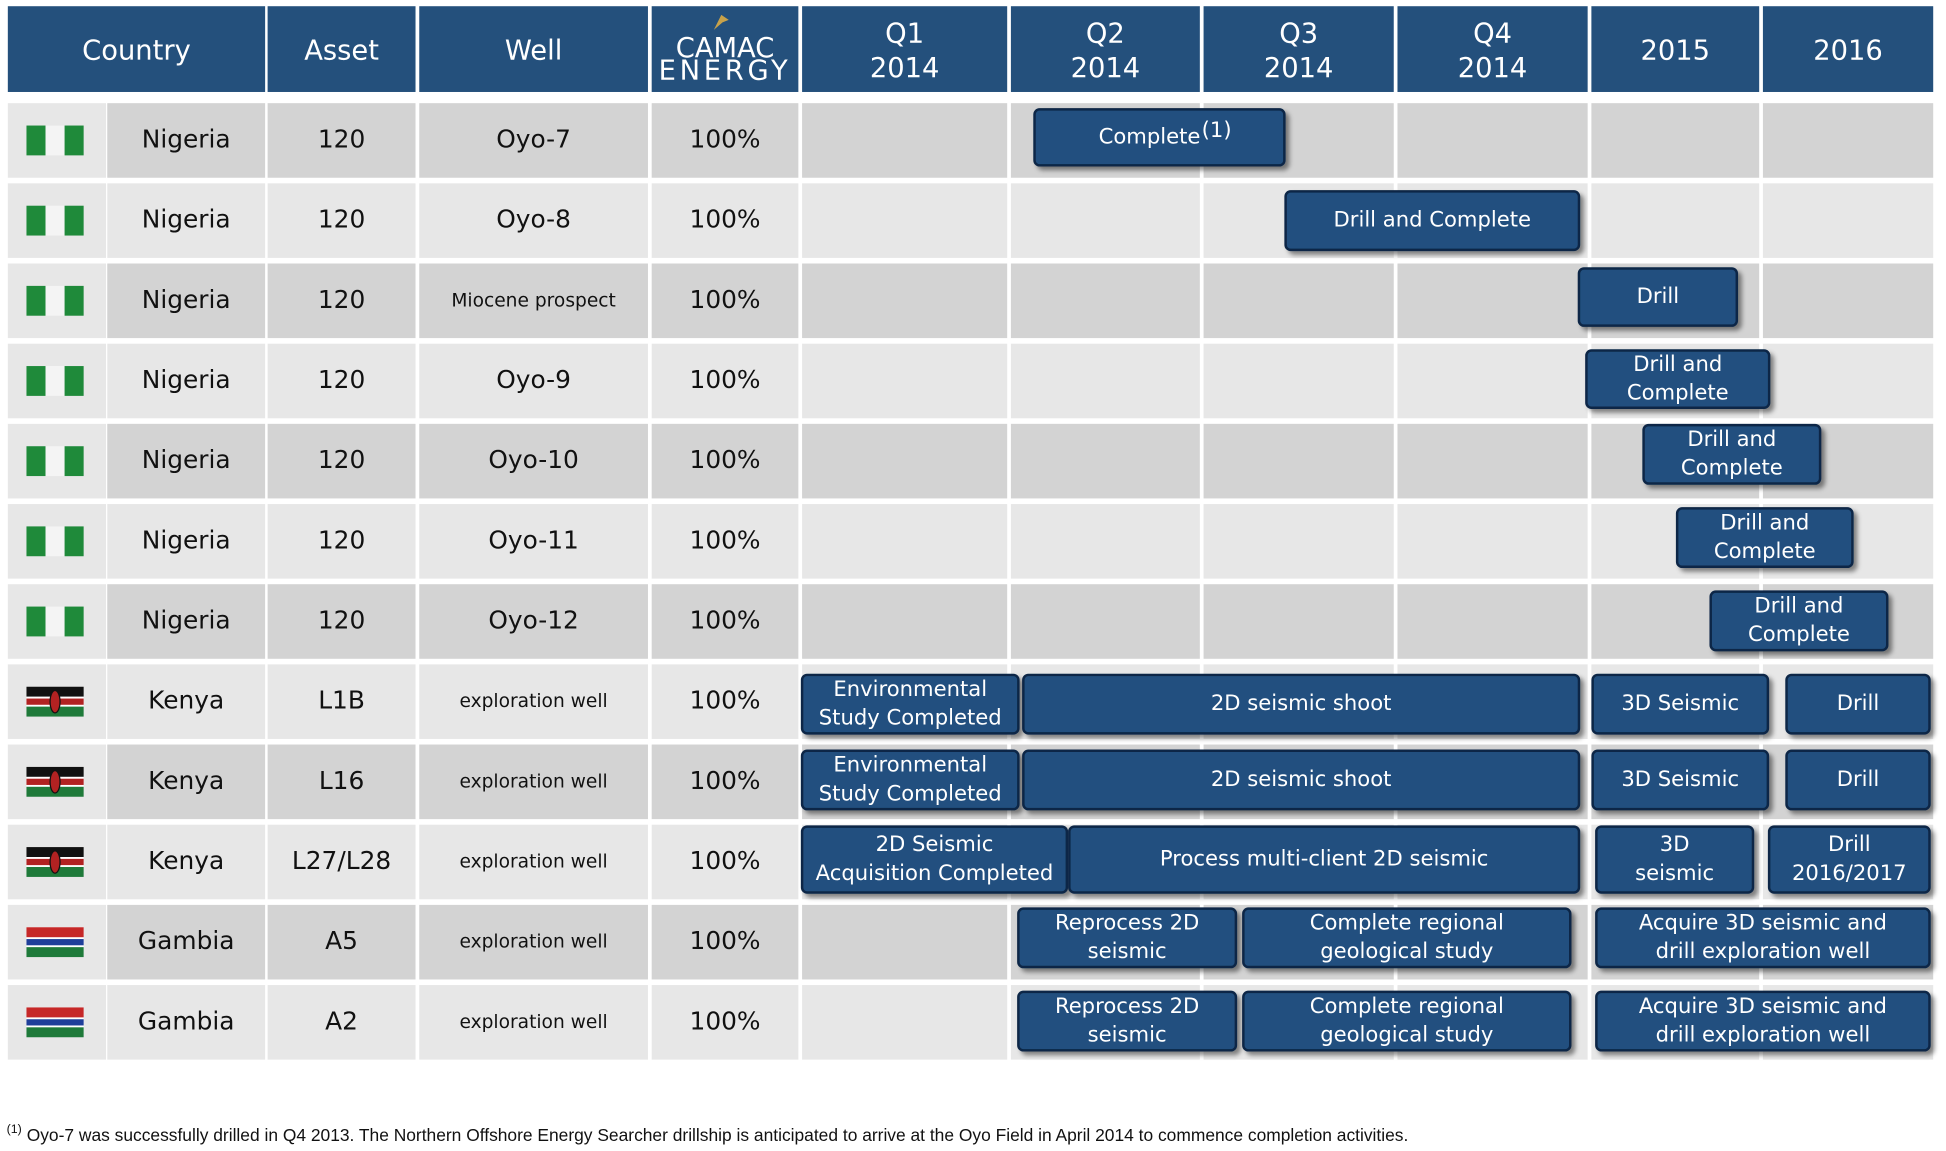 The height and width of the screenshot is (1151, 1946). Describe the element at coordinates (533, 459) in the screenshot. I see `cell-text: Oyo-10` at that location.